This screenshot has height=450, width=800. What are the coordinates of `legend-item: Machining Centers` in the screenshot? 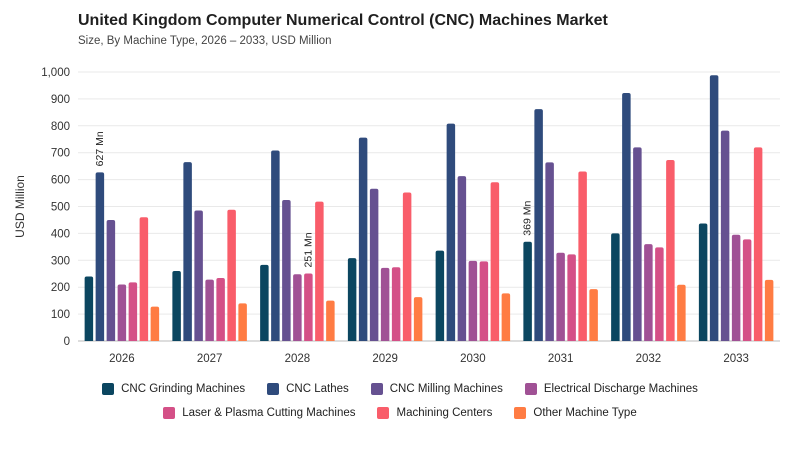 It's located at (434, 413).